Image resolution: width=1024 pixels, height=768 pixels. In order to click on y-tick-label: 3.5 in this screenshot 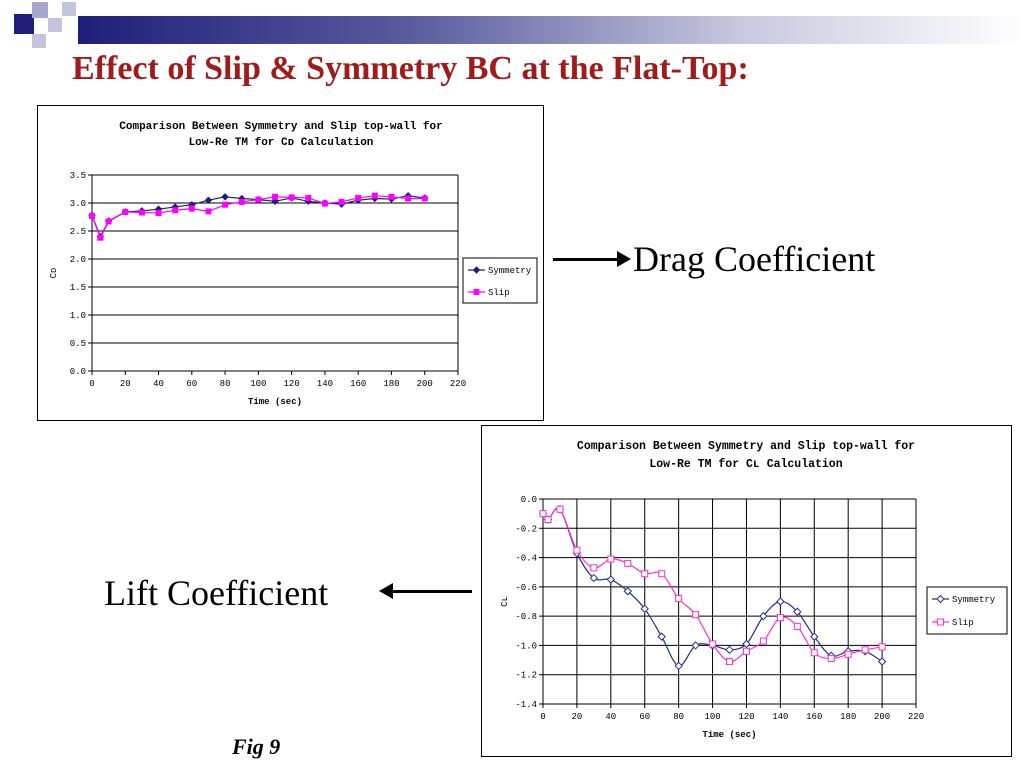, I will do `click(78, 176)`.